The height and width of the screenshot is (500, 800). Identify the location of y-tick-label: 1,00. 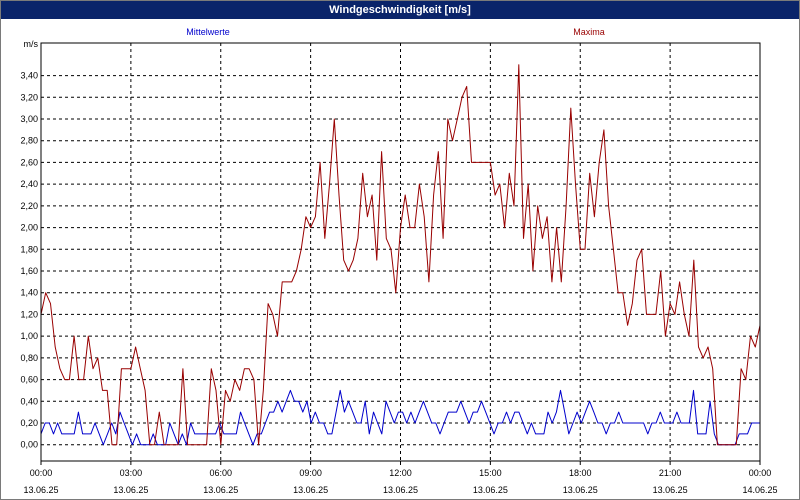
(29, 336).